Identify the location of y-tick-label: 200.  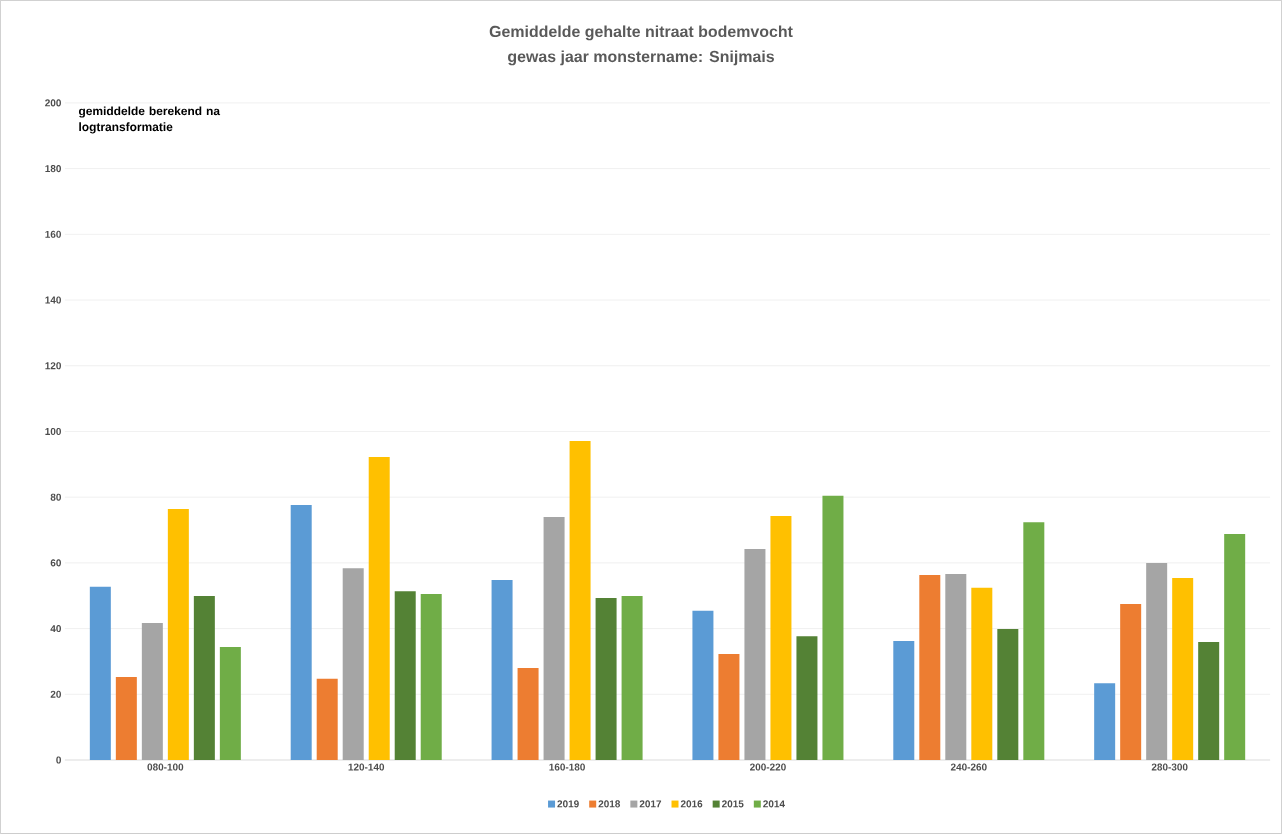
(53, 103).